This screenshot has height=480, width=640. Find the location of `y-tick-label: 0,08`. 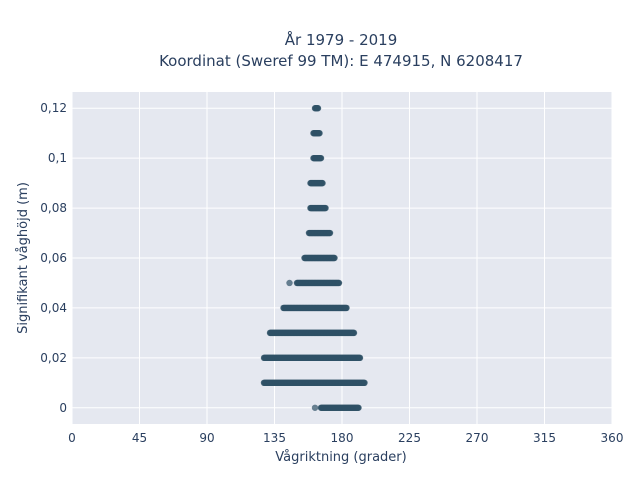

y-tick-label: 0,08 is located at coordinates (53, 208).